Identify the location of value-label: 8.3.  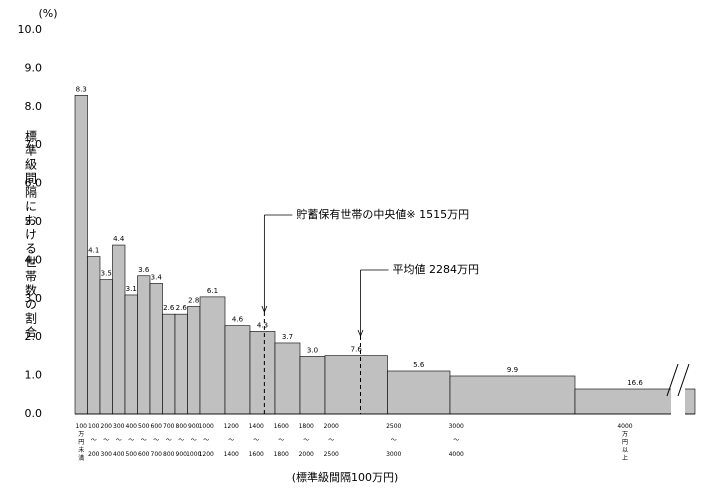
(81, 89).